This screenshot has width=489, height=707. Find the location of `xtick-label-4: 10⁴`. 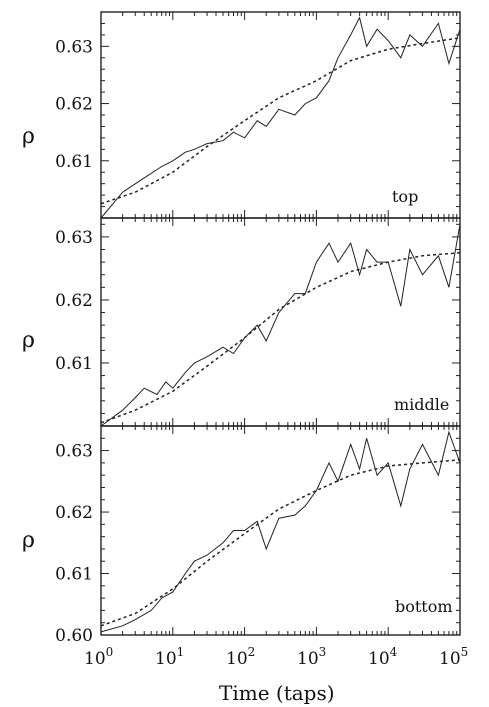

xtick-label-4: 10⁴ is located at coordinates (383, 657).